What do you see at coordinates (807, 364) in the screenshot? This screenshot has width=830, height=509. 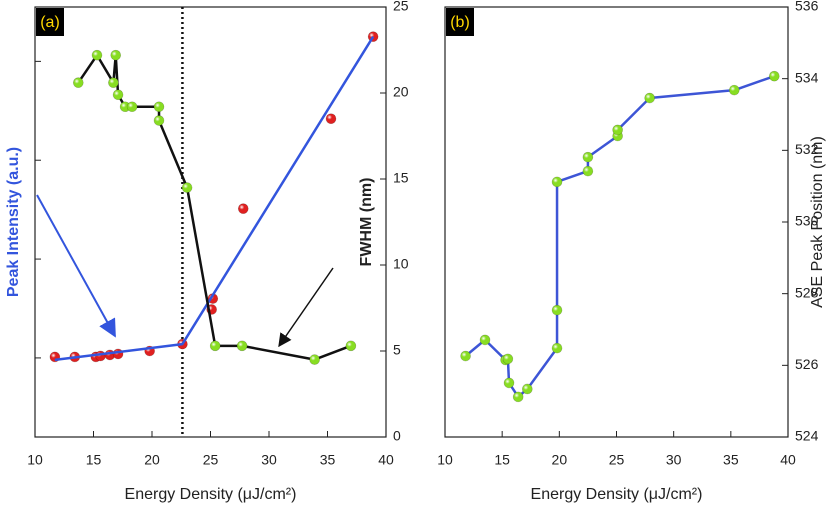 I see `y-tick-label: 526` at bounding box center [807, 364].